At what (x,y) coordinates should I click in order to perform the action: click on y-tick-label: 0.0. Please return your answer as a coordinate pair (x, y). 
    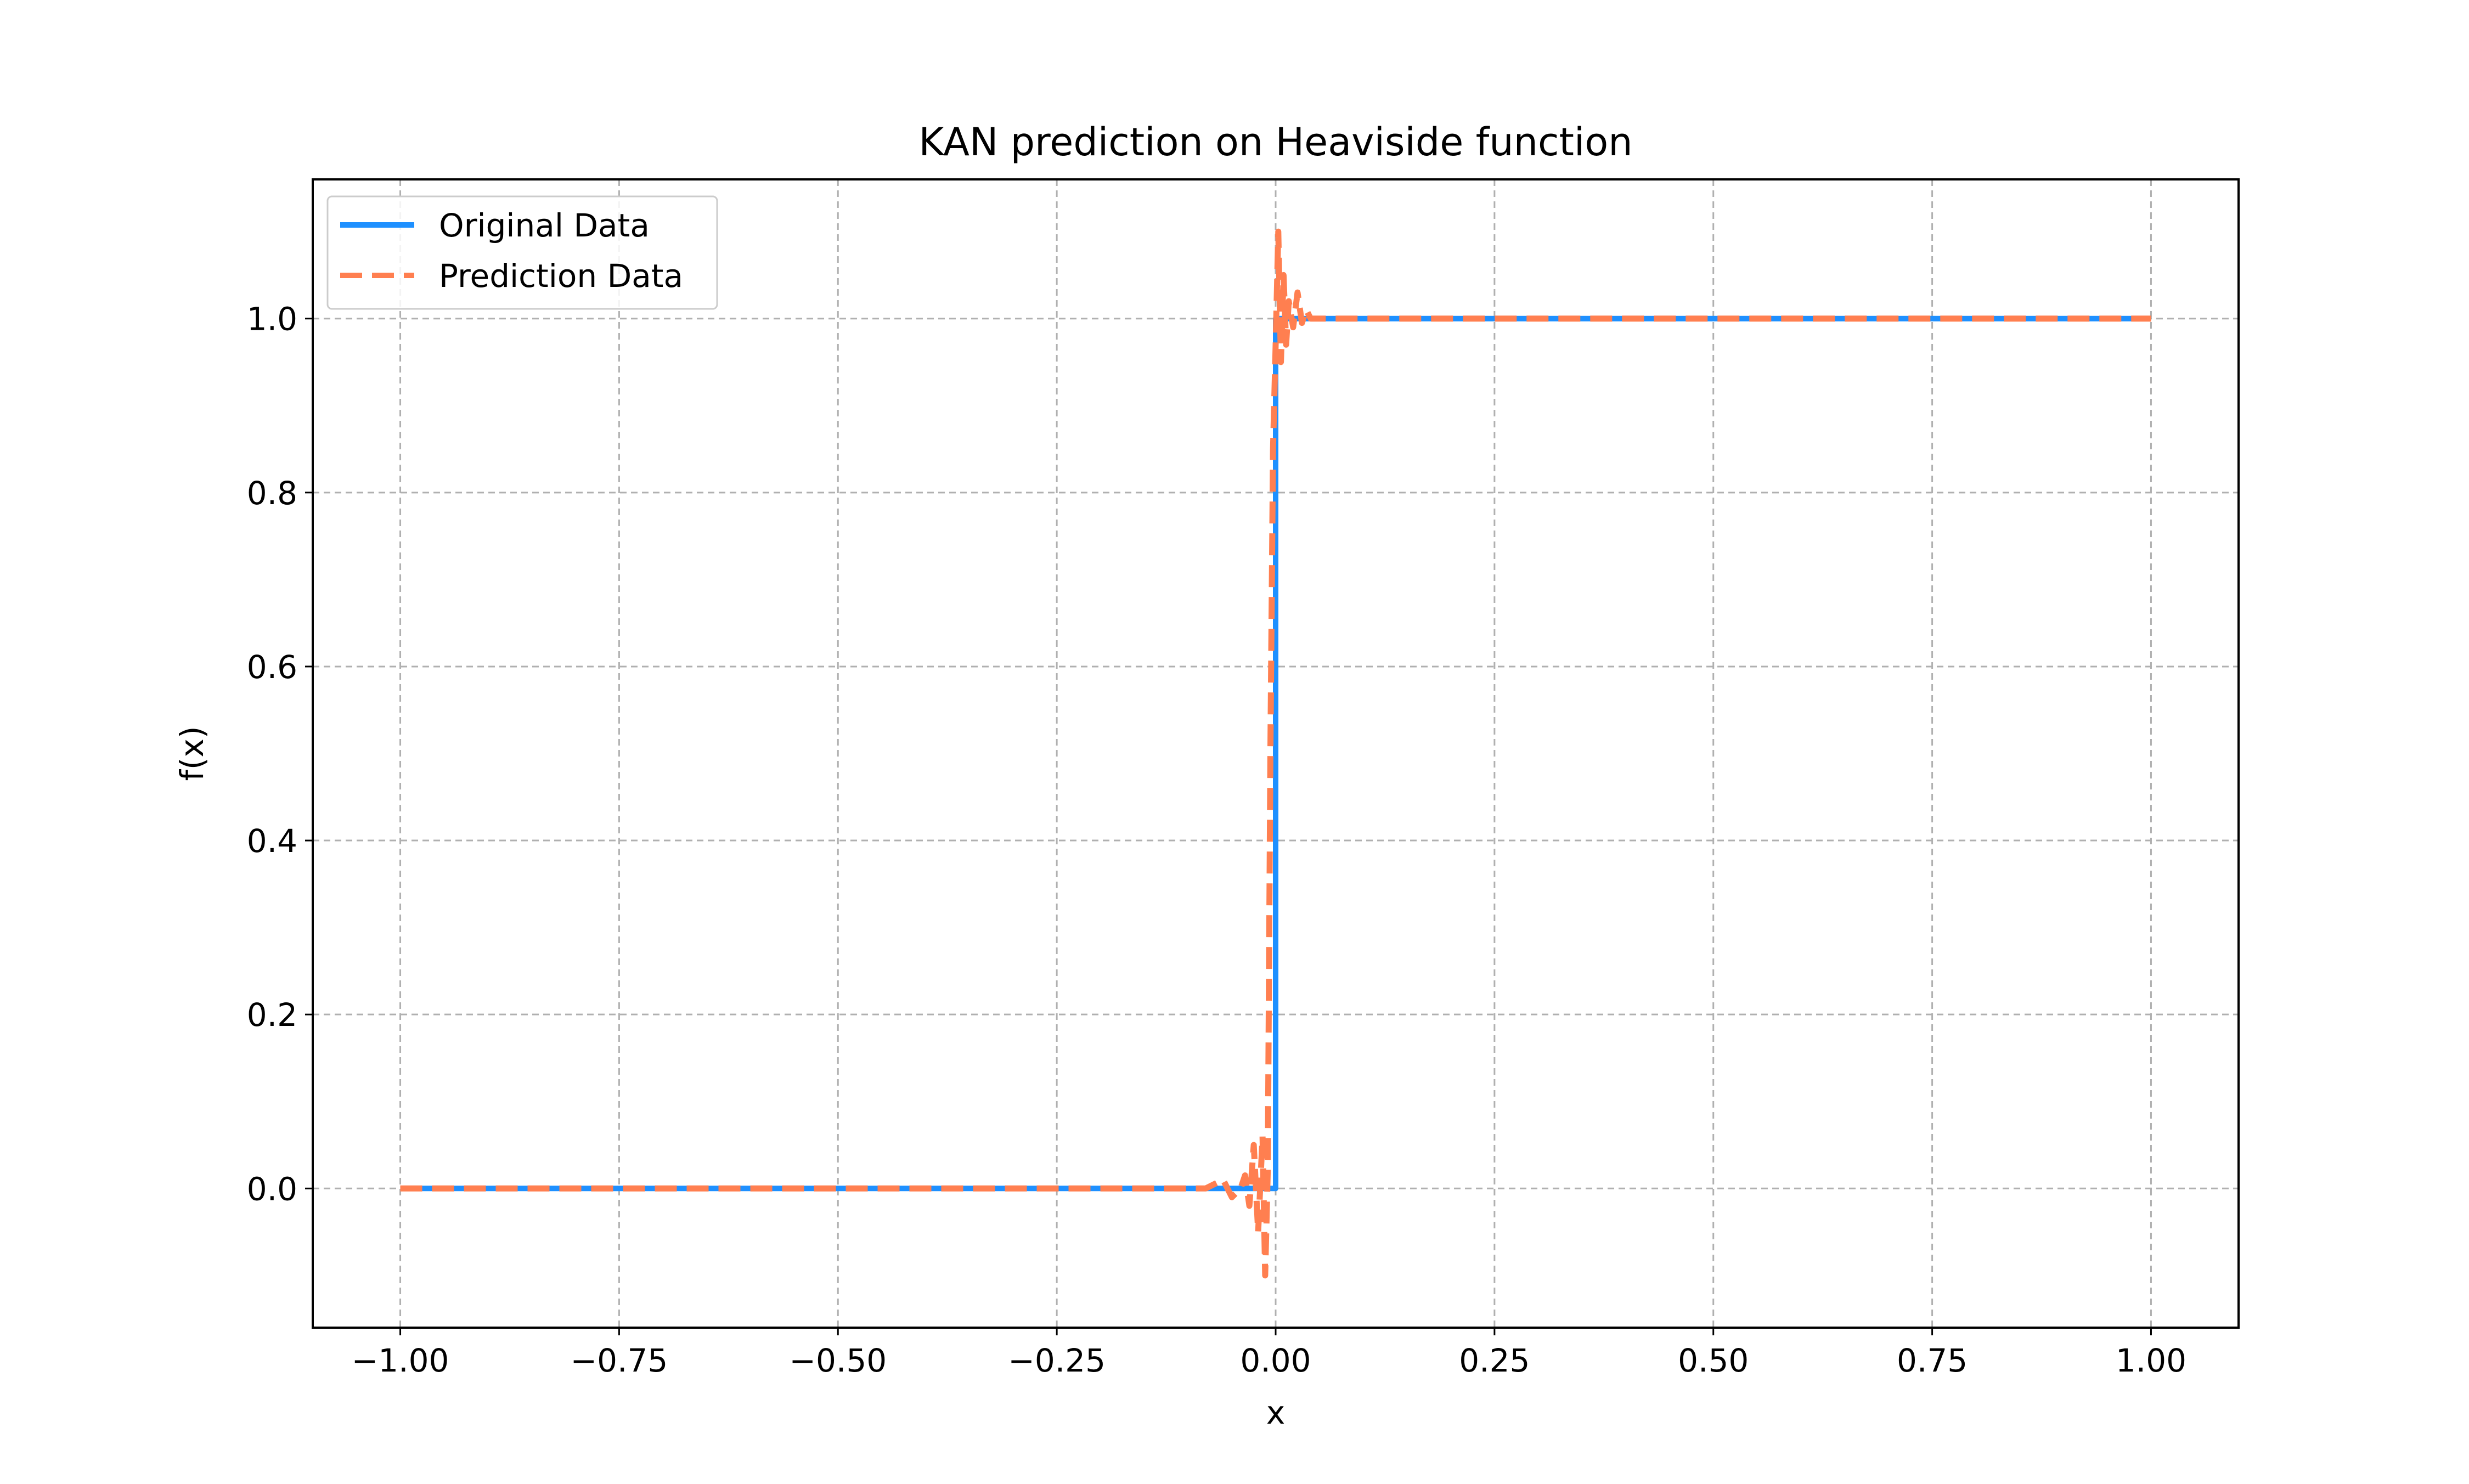
    Looking at the image, I should click on (272, 1188).